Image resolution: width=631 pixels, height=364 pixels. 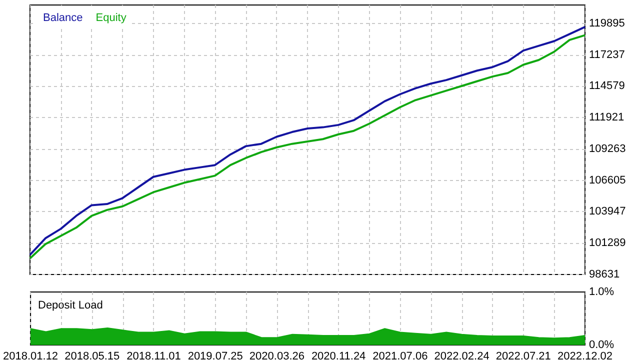 I want to click on x-tick-label: 2021.07.06, so click(x=400, y=356).